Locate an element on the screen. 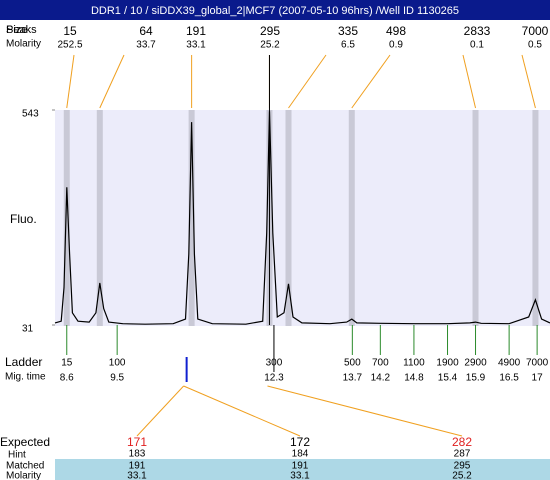 This screenshot has height=480, width=550. row-label: Molarity is located at coordinates (23, 475).